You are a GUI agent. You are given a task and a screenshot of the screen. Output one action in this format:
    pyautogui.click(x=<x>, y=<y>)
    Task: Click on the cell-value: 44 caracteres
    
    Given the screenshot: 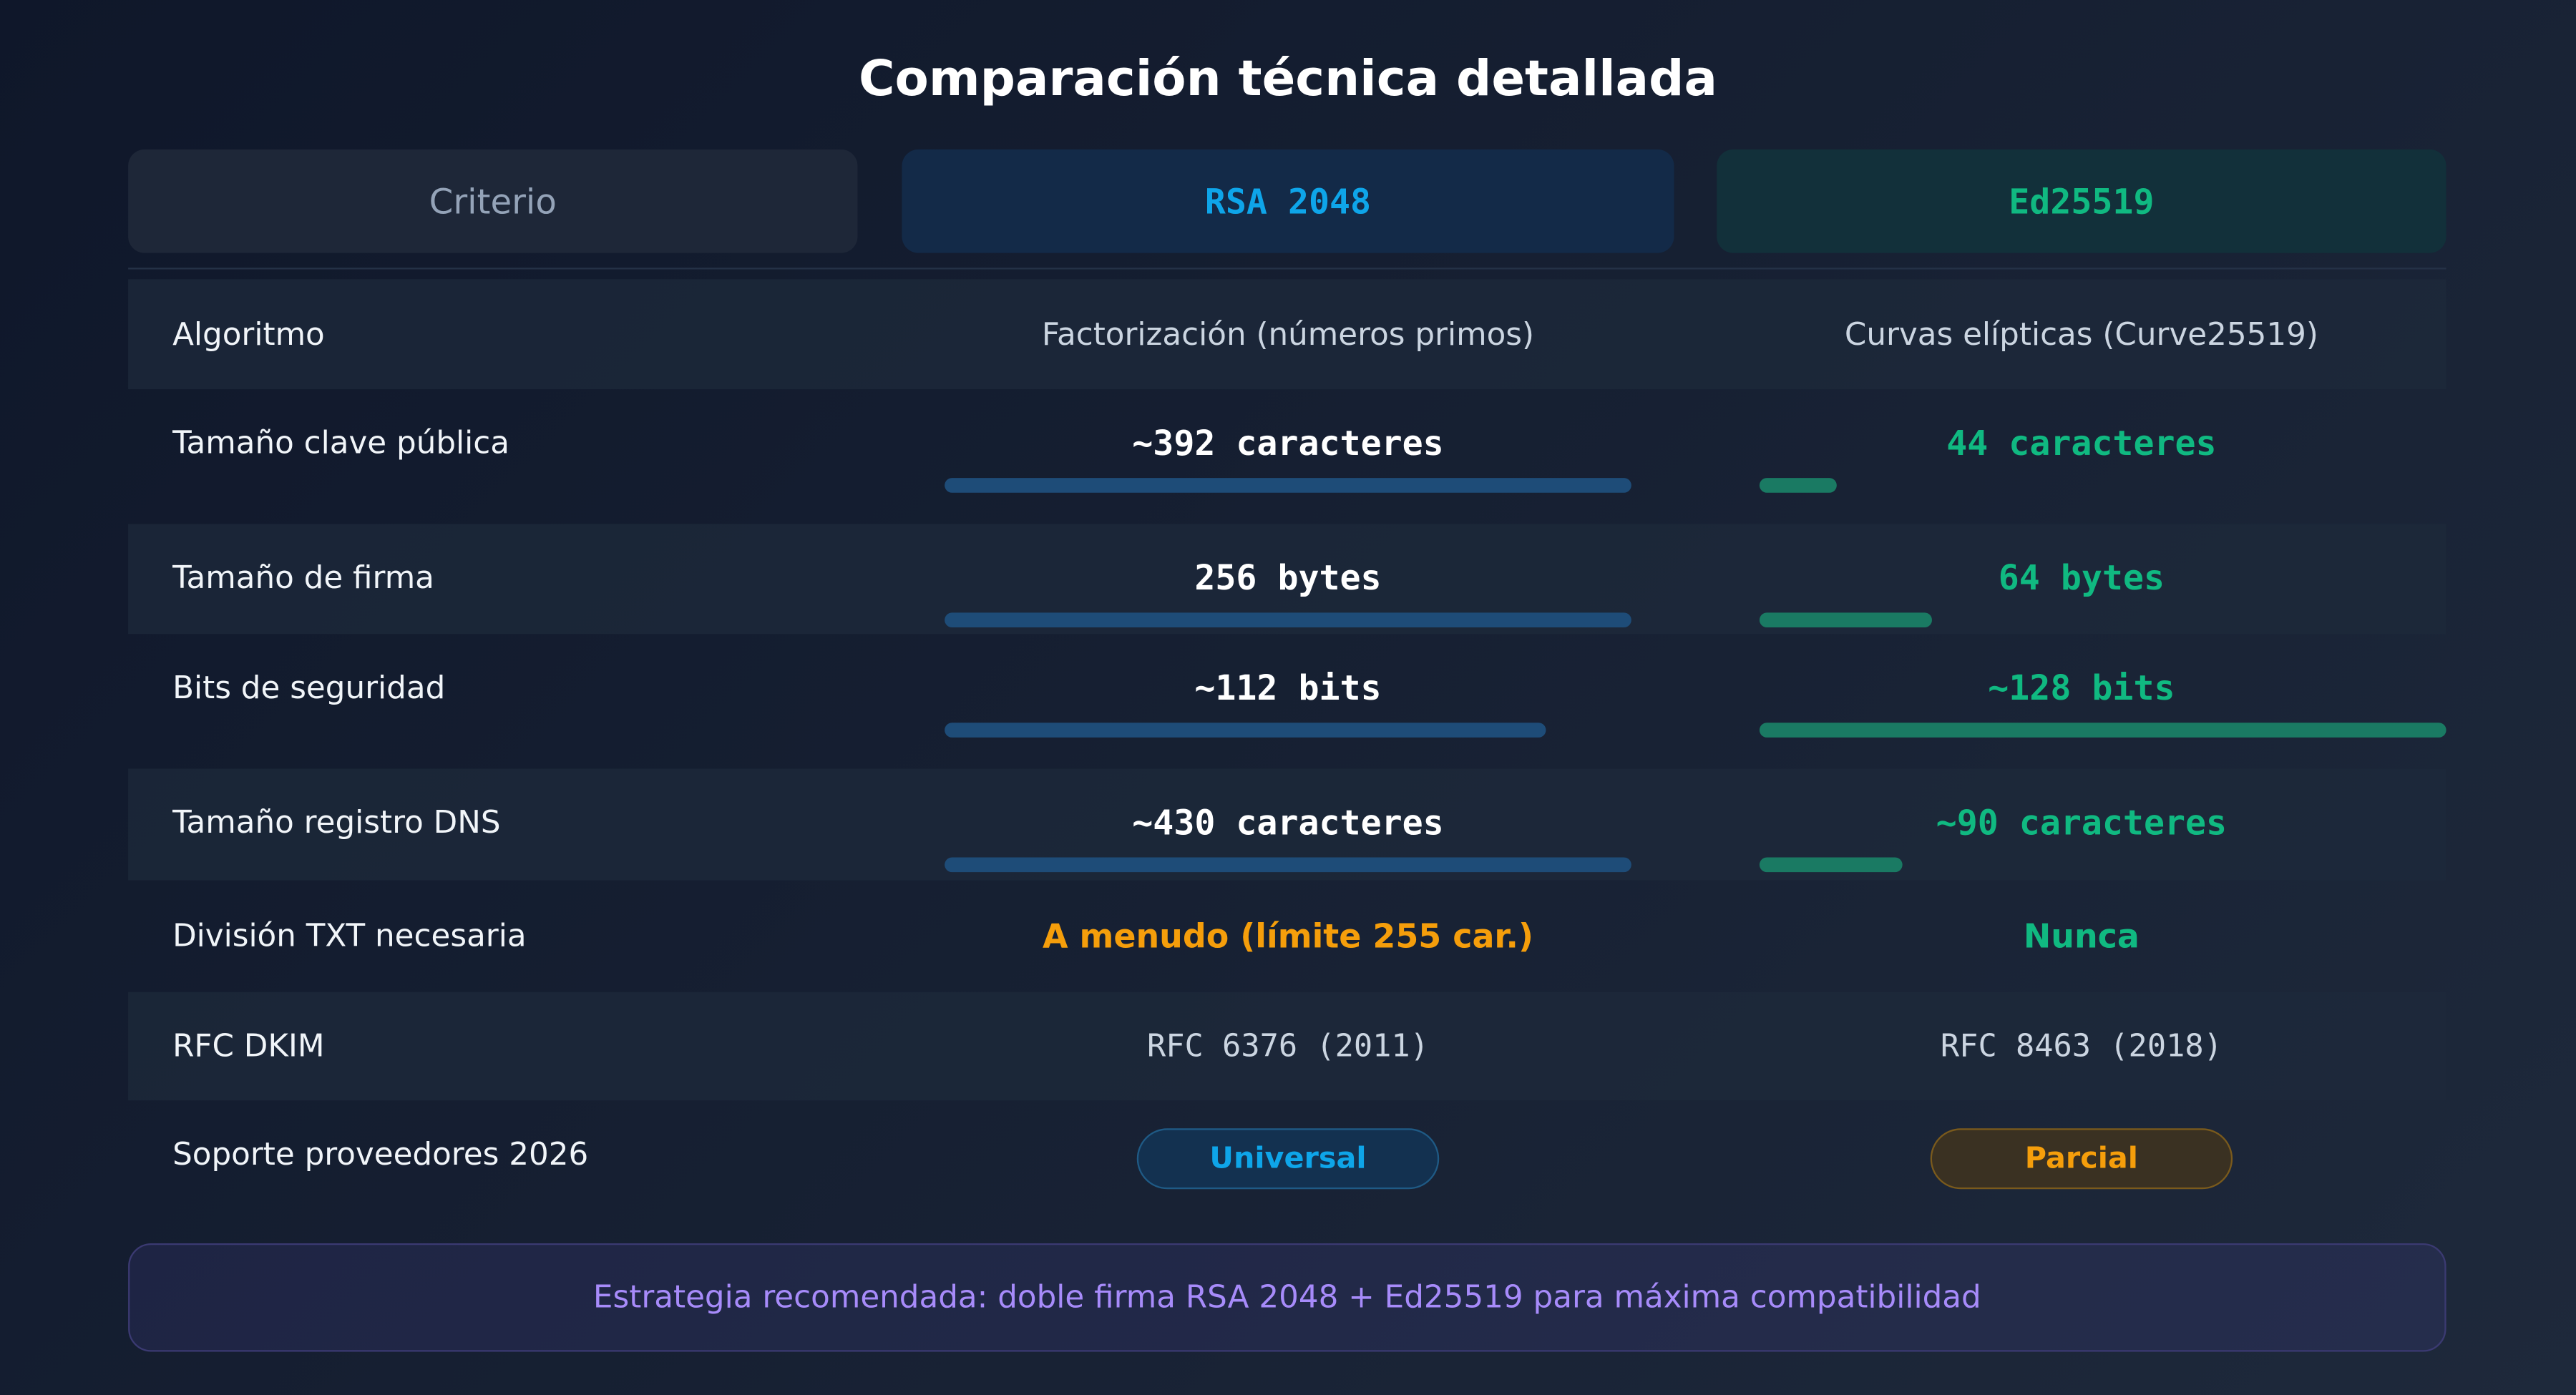 What is the action you would take?
    pyautogui.click(x=2081, y=444)
    